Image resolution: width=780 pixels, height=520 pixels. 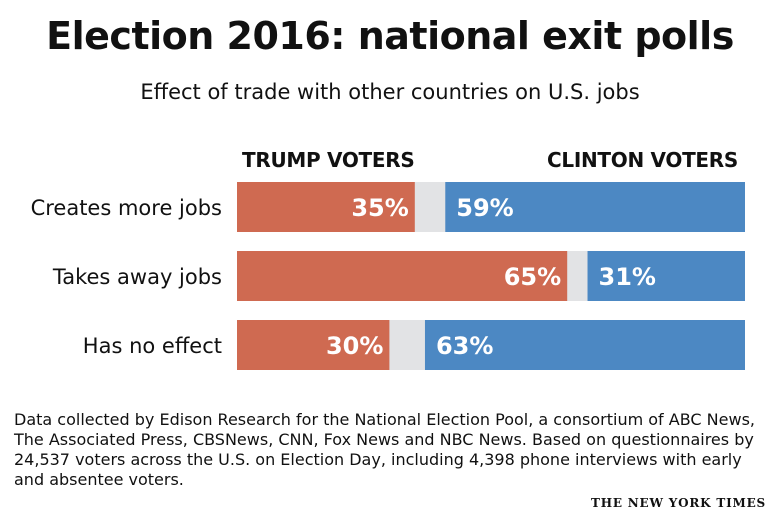 What do you see at coordinates (532, 277) in the screenshot?
I see `value-label-trump-1: 65%` at bounding box center [532, 277].